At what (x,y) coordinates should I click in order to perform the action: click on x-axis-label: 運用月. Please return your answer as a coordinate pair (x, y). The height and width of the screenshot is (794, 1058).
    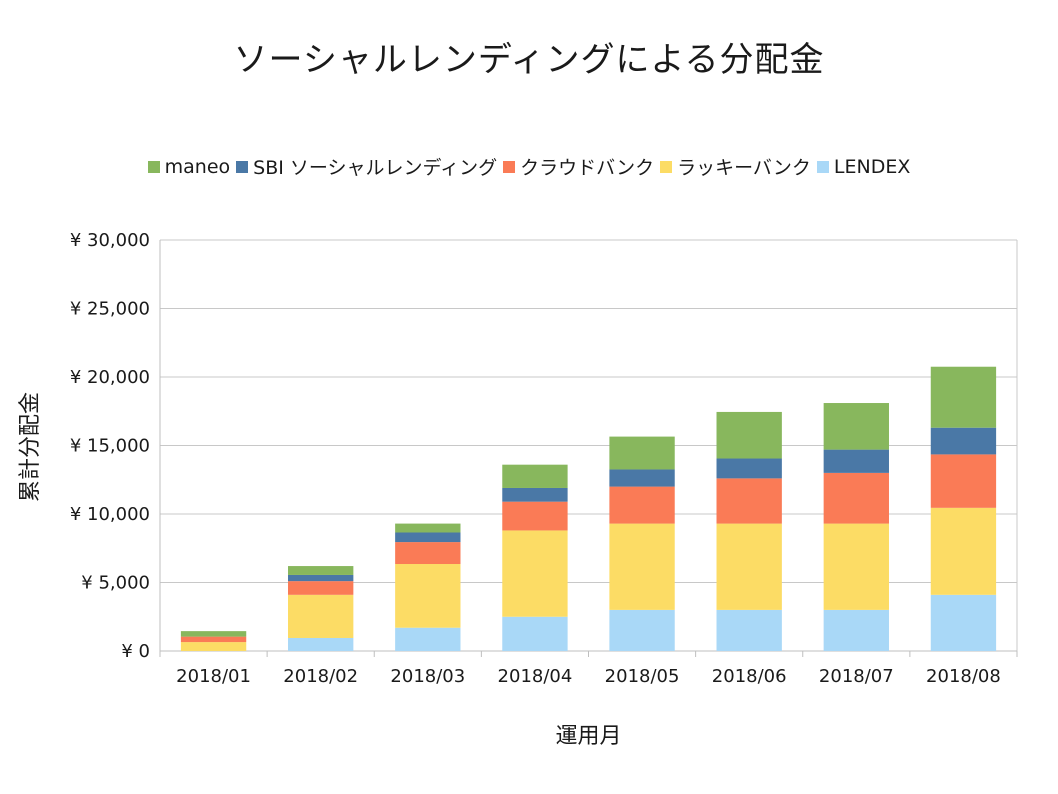
    Looking at the image, I should click on (588, 736).